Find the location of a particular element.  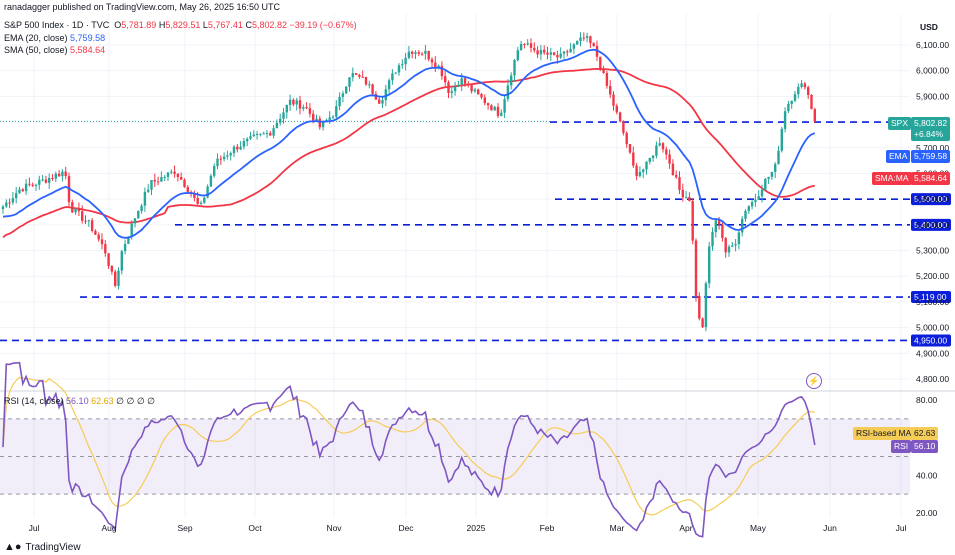

sma-legend-value: 5,584.64 is located at coordinates (88, 50).